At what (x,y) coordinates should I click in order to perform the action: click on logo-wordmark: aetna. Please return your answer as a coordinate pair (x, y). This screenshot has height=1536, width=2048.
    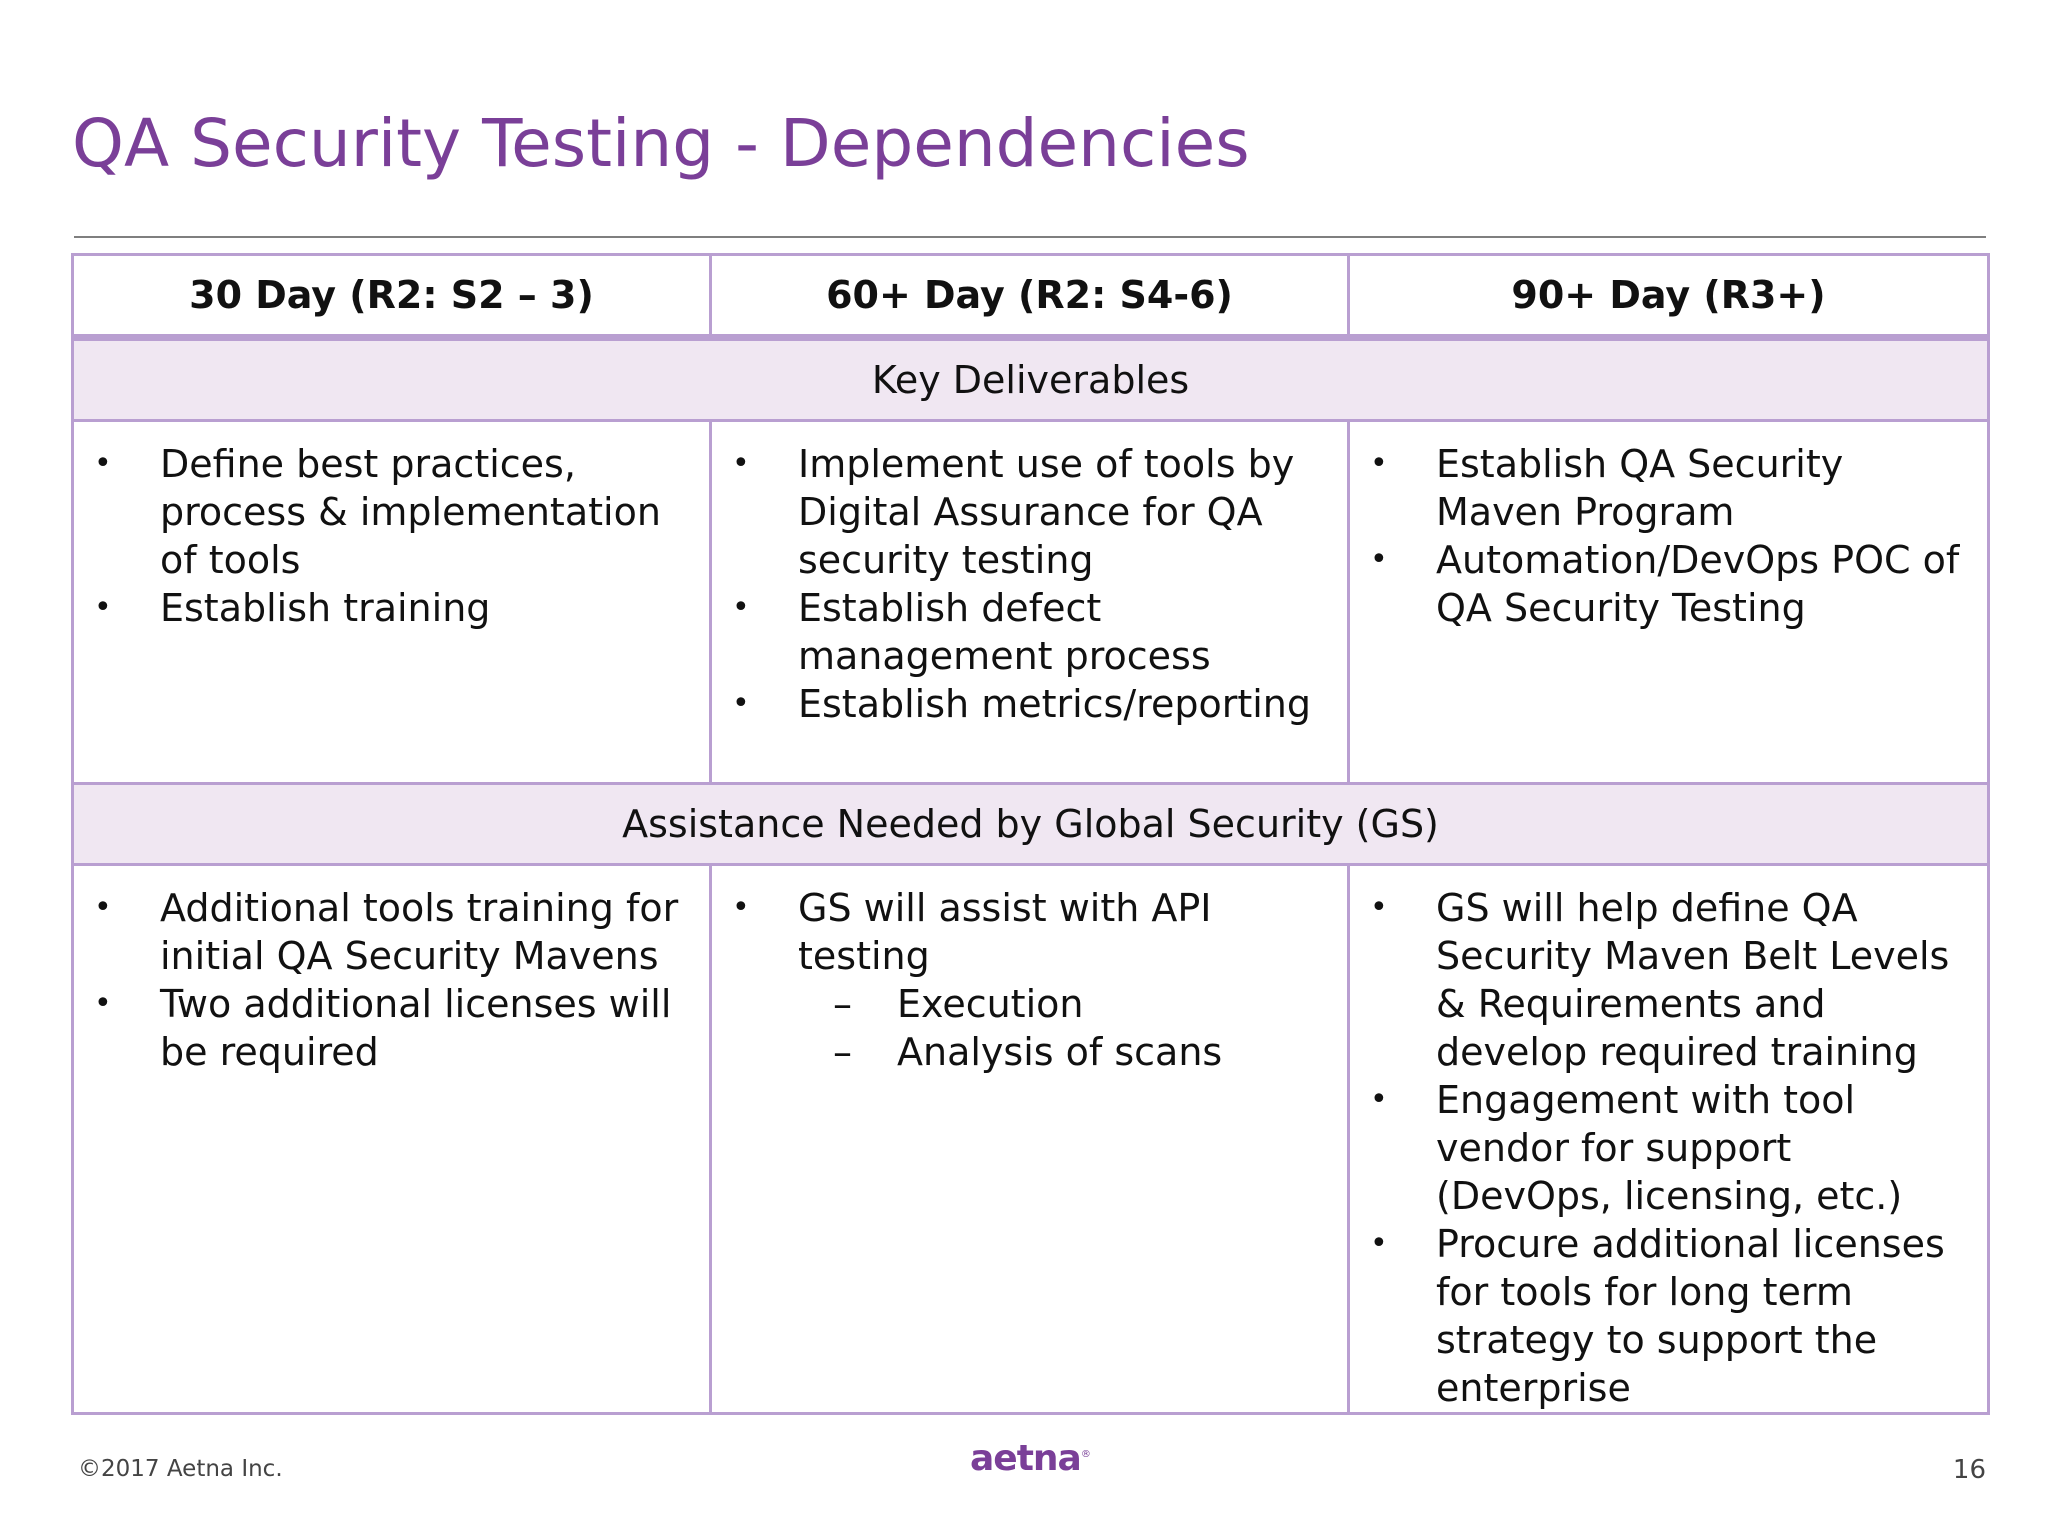
    Looking at the image, I should click on (1026, 1458).